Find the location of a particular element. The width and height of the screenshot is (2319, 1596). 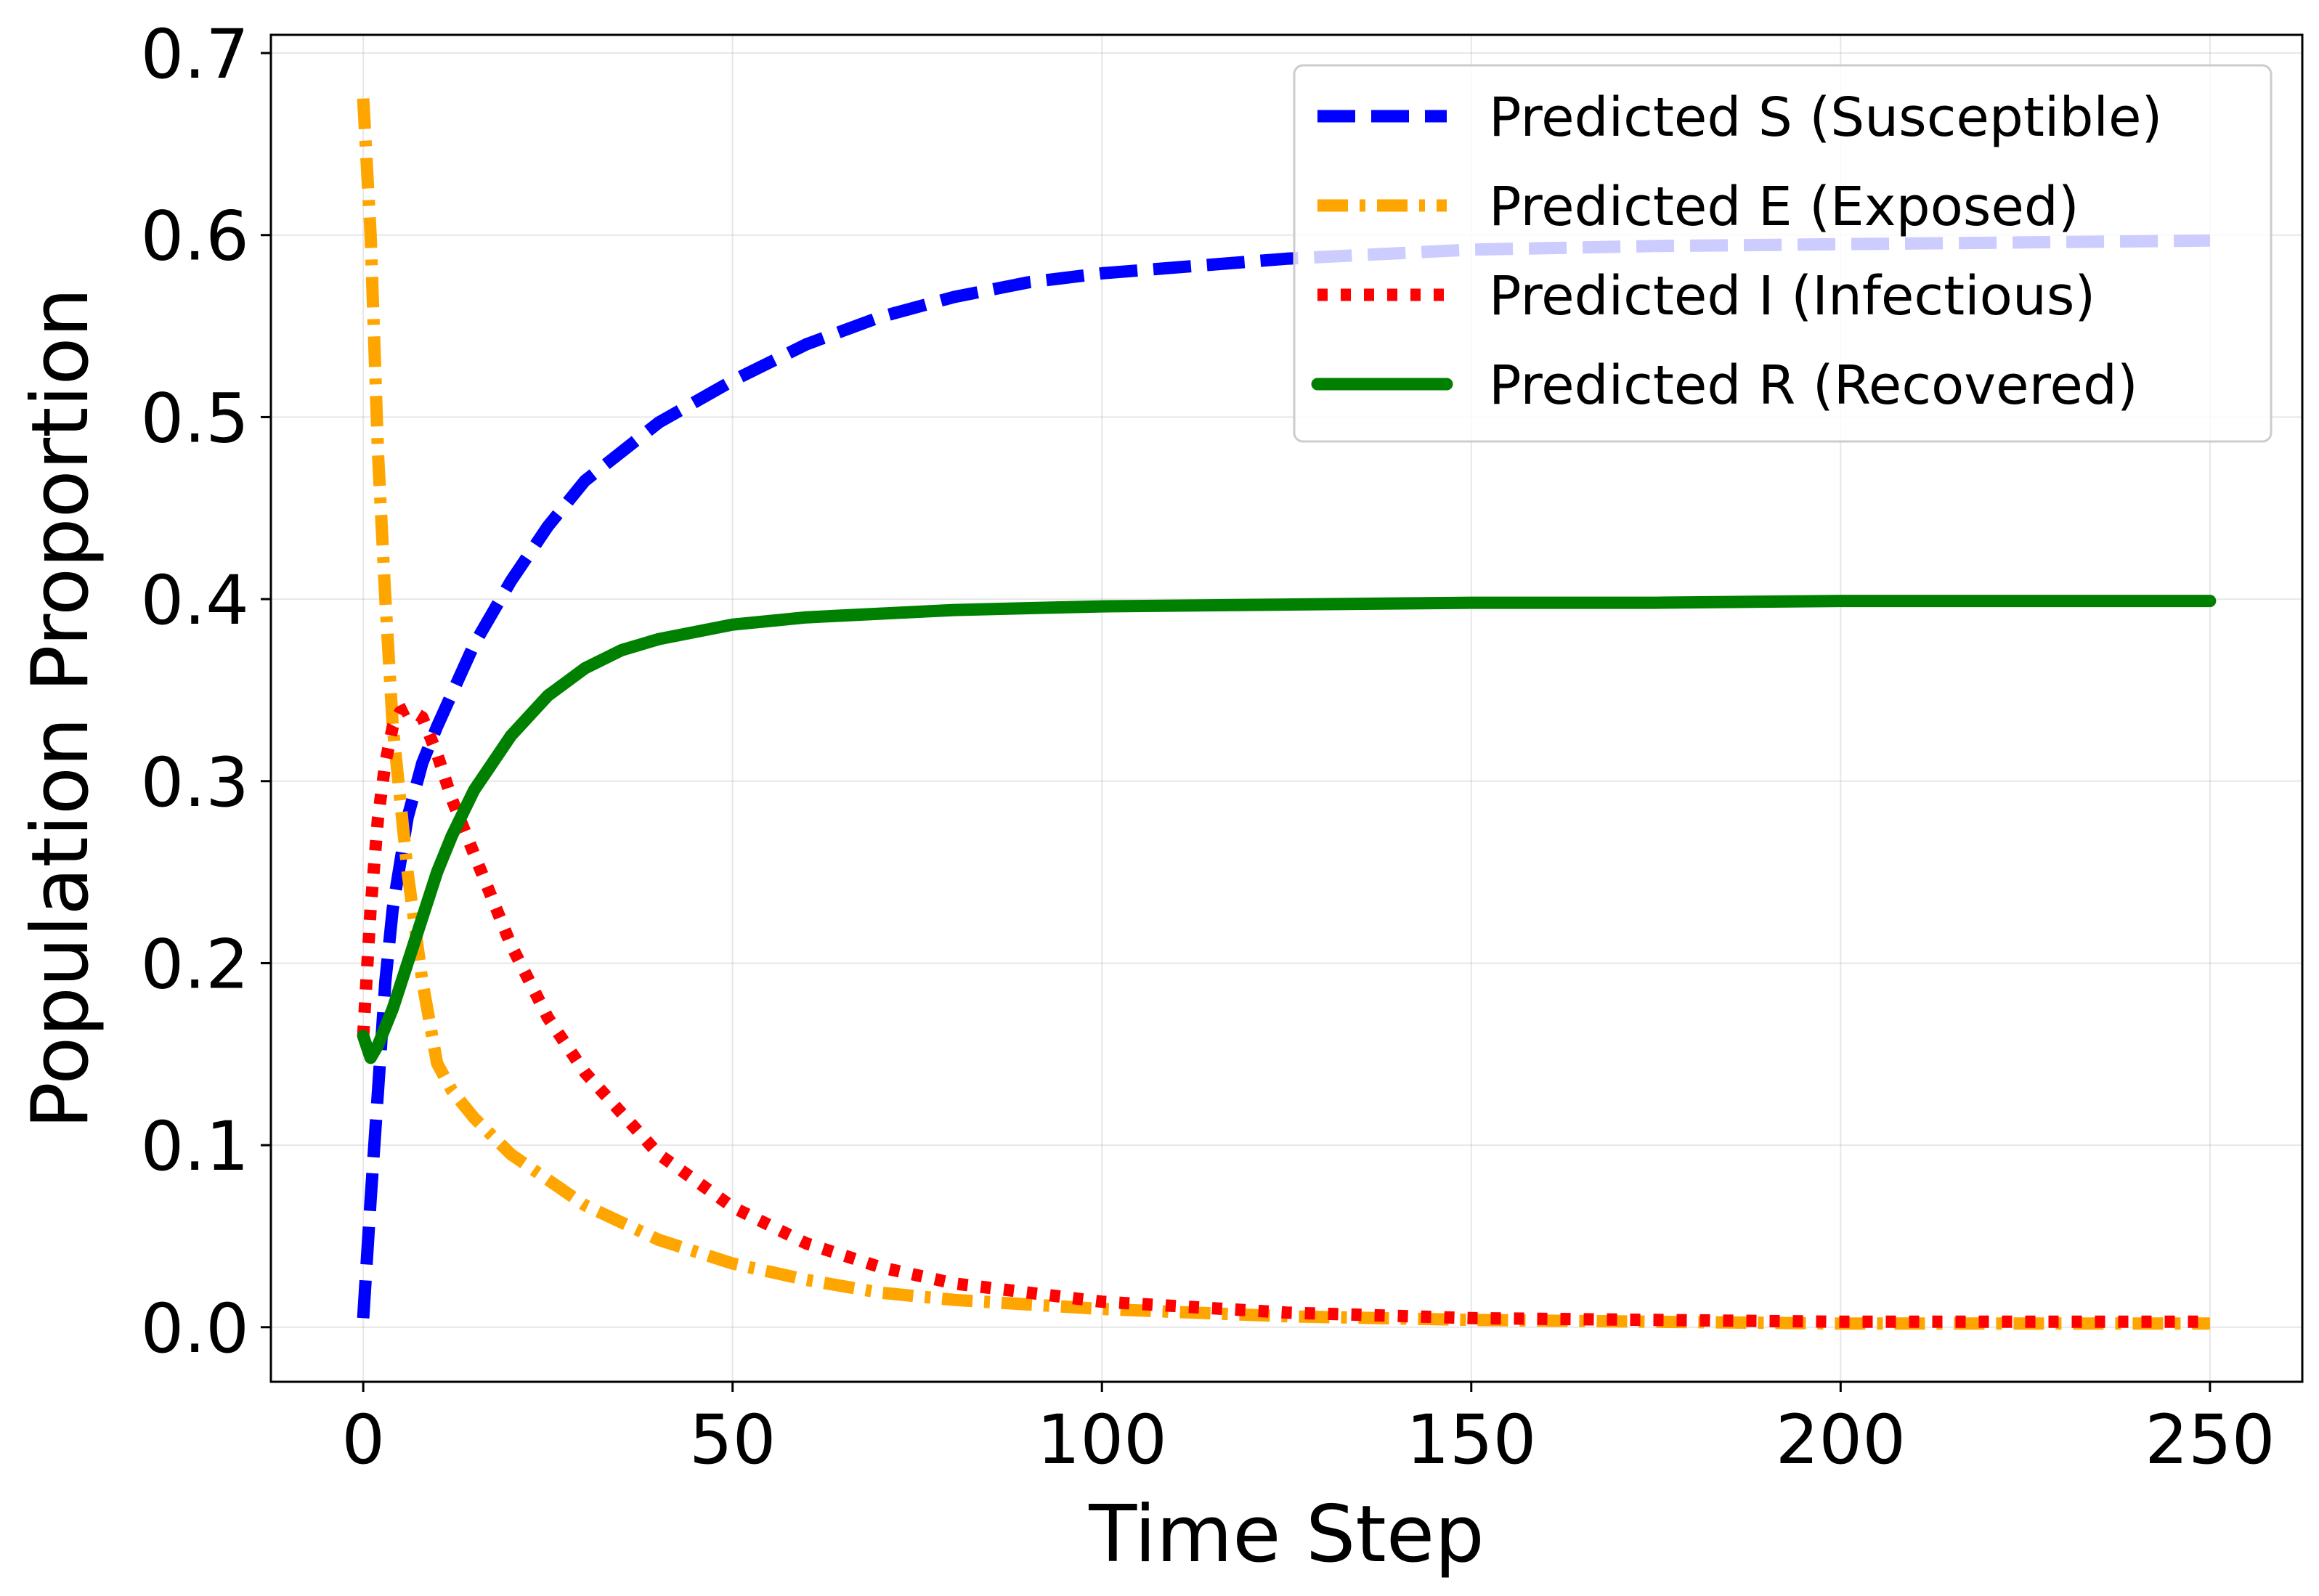

y-tick-label: 0.5 is located at coordinates (195, 418).